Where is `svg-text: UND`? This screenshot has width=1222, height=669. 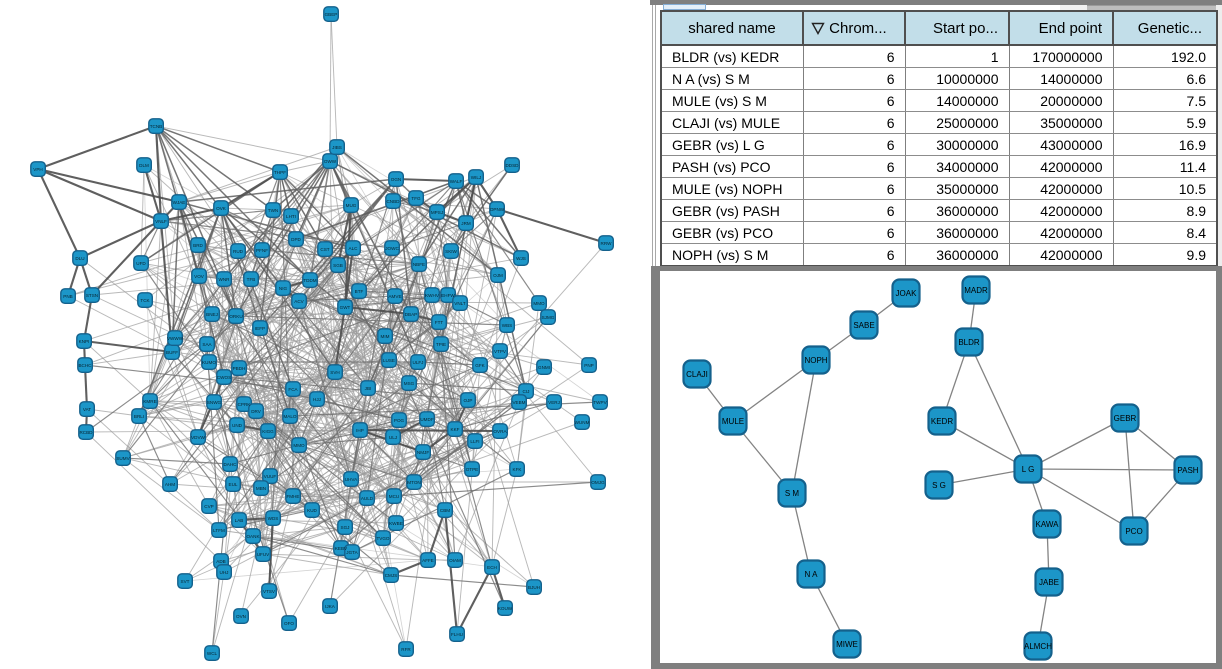
svg-text: UND is located at coordinates (237, 425).